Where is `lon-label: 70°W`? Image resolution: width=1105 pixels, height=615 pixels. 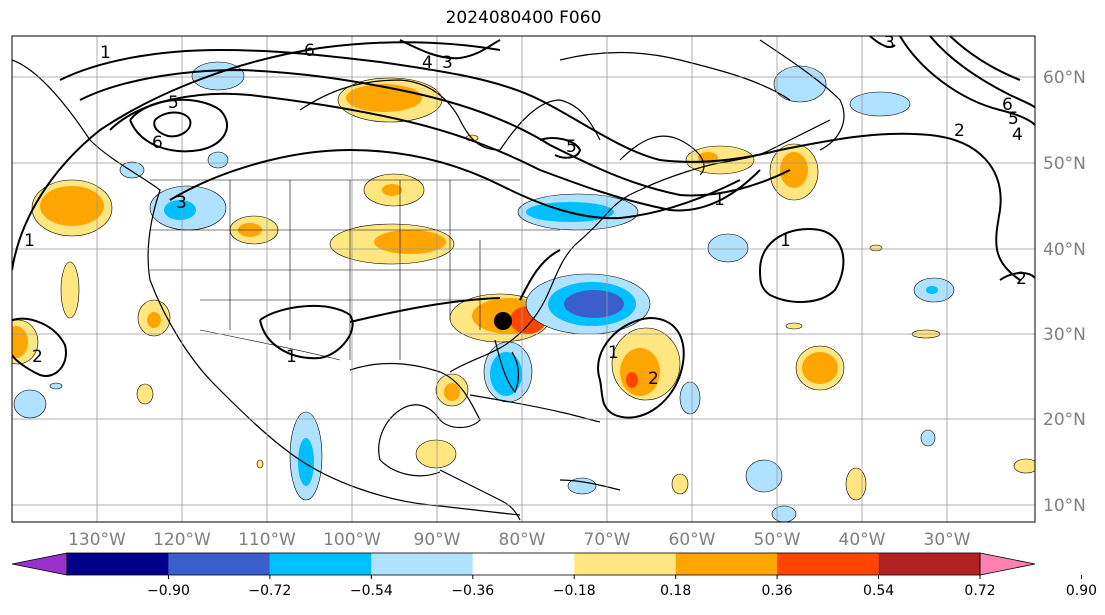
lon-label: 70°W is located at coordinates (607, 540).